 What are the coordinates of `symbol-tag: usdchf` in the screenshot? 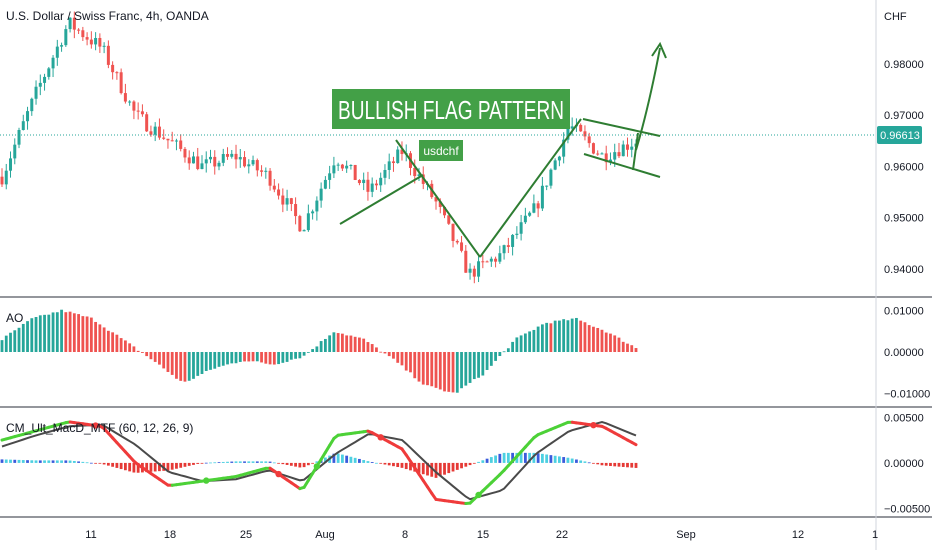 It's located at (441, 150).